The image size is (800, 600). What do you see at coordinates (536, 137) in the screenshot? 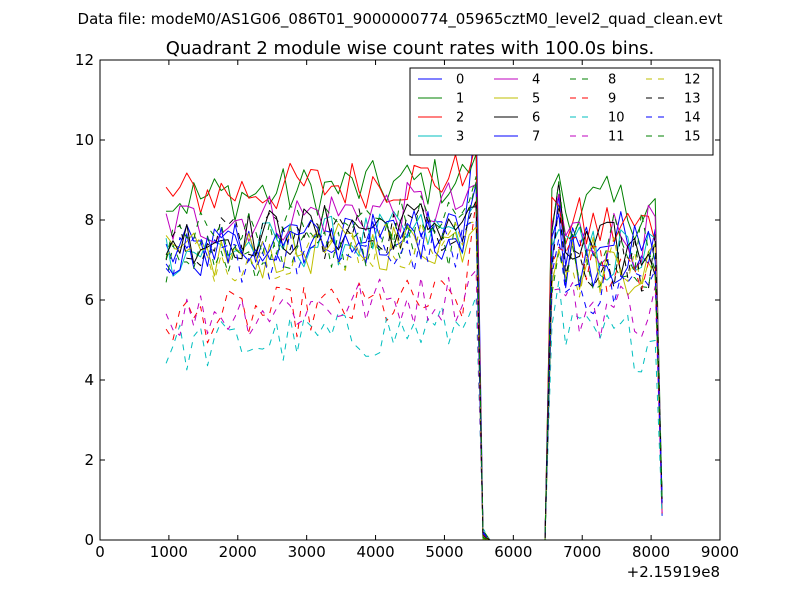
I see `legend-label-7: 7` at bounding box center [536, 137].